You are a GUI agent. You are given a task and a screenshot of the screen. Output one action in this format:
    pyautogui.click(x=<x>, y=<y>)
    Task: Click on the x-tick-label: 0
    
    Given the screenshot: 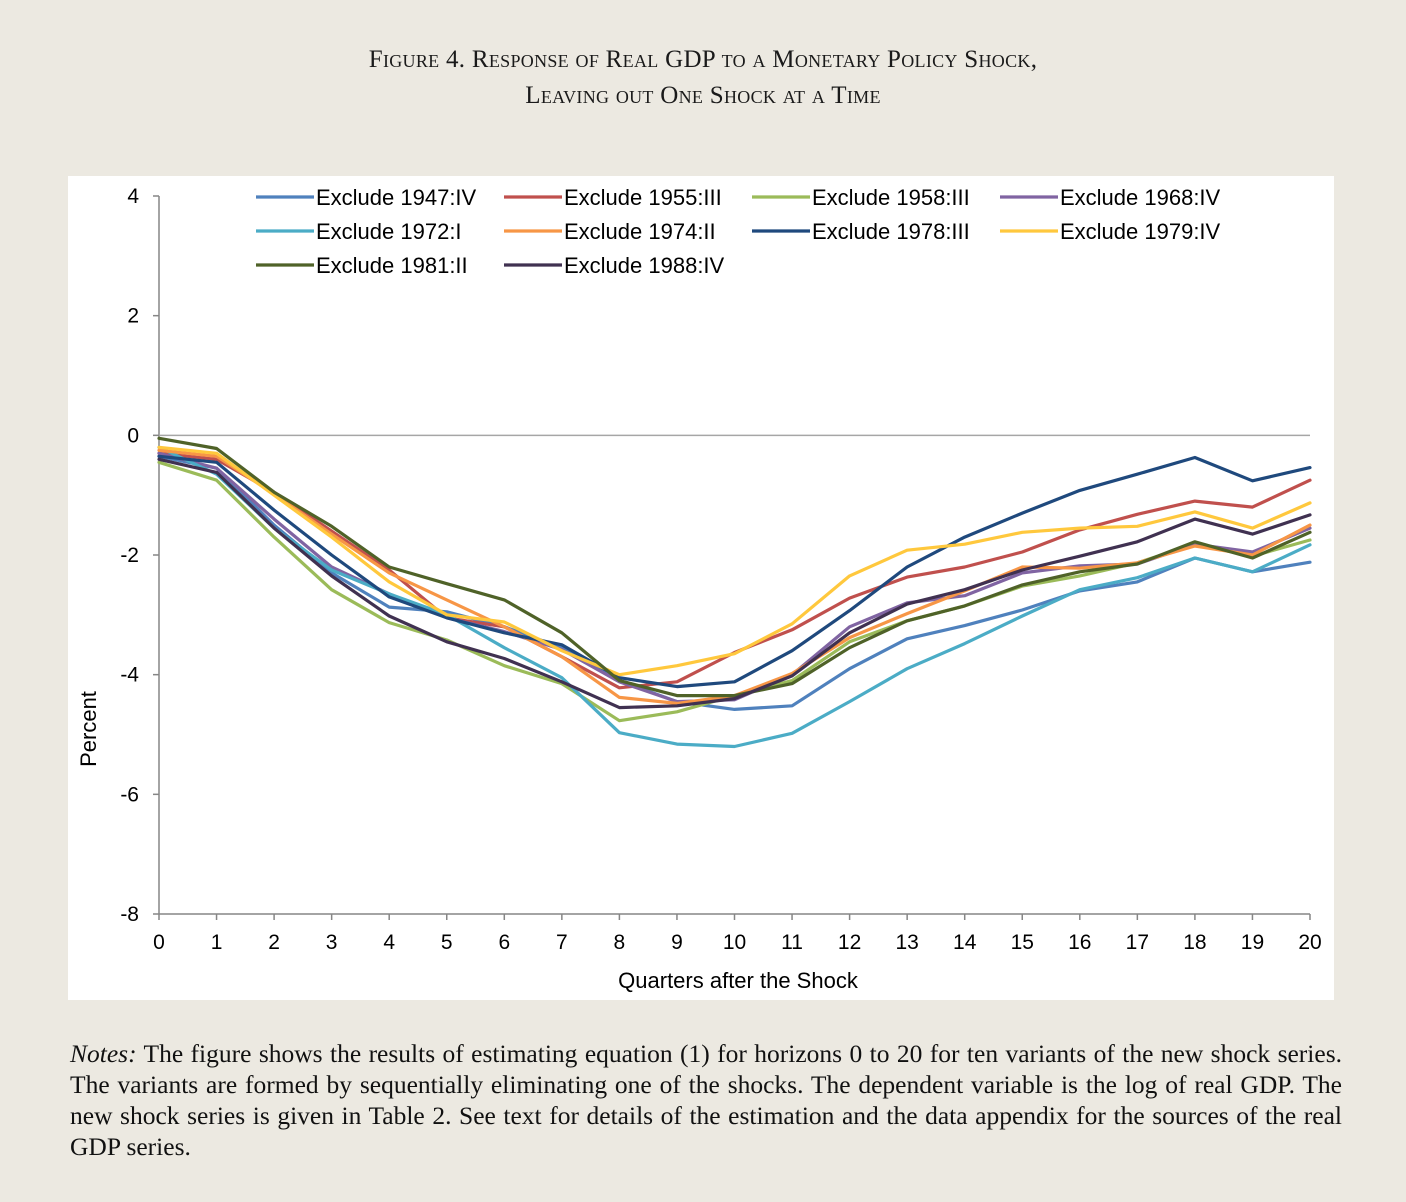 What is the action you would take?
    pyautogui.click(x=159, y=942)
    